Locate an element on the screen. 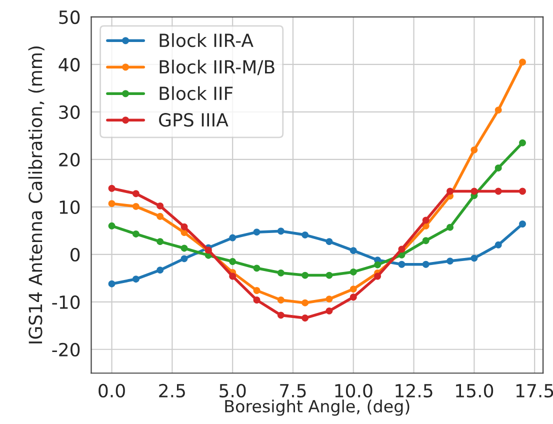  legend-label: GPS IIIA is located at coordinates (193, 120).